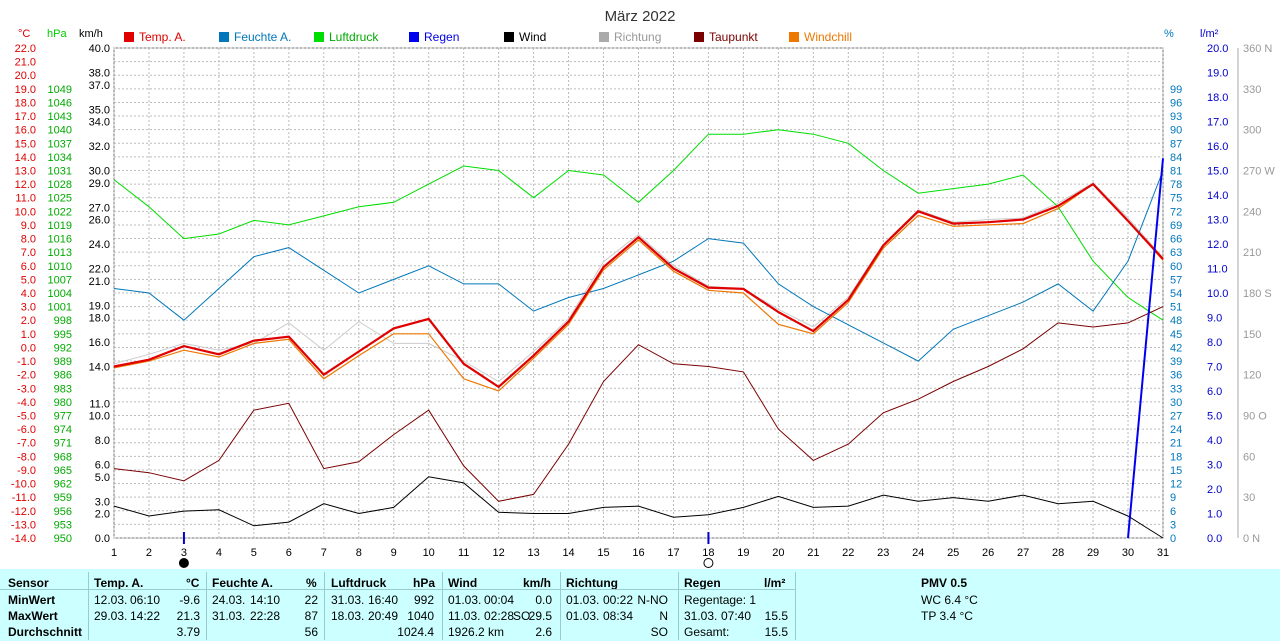 The height and width of the screenshot is (641, 1280). What do you see at coordinates (543, 600) in the screenshot?
I see `wind-min: 0.0` at bounding box center [543, 600].